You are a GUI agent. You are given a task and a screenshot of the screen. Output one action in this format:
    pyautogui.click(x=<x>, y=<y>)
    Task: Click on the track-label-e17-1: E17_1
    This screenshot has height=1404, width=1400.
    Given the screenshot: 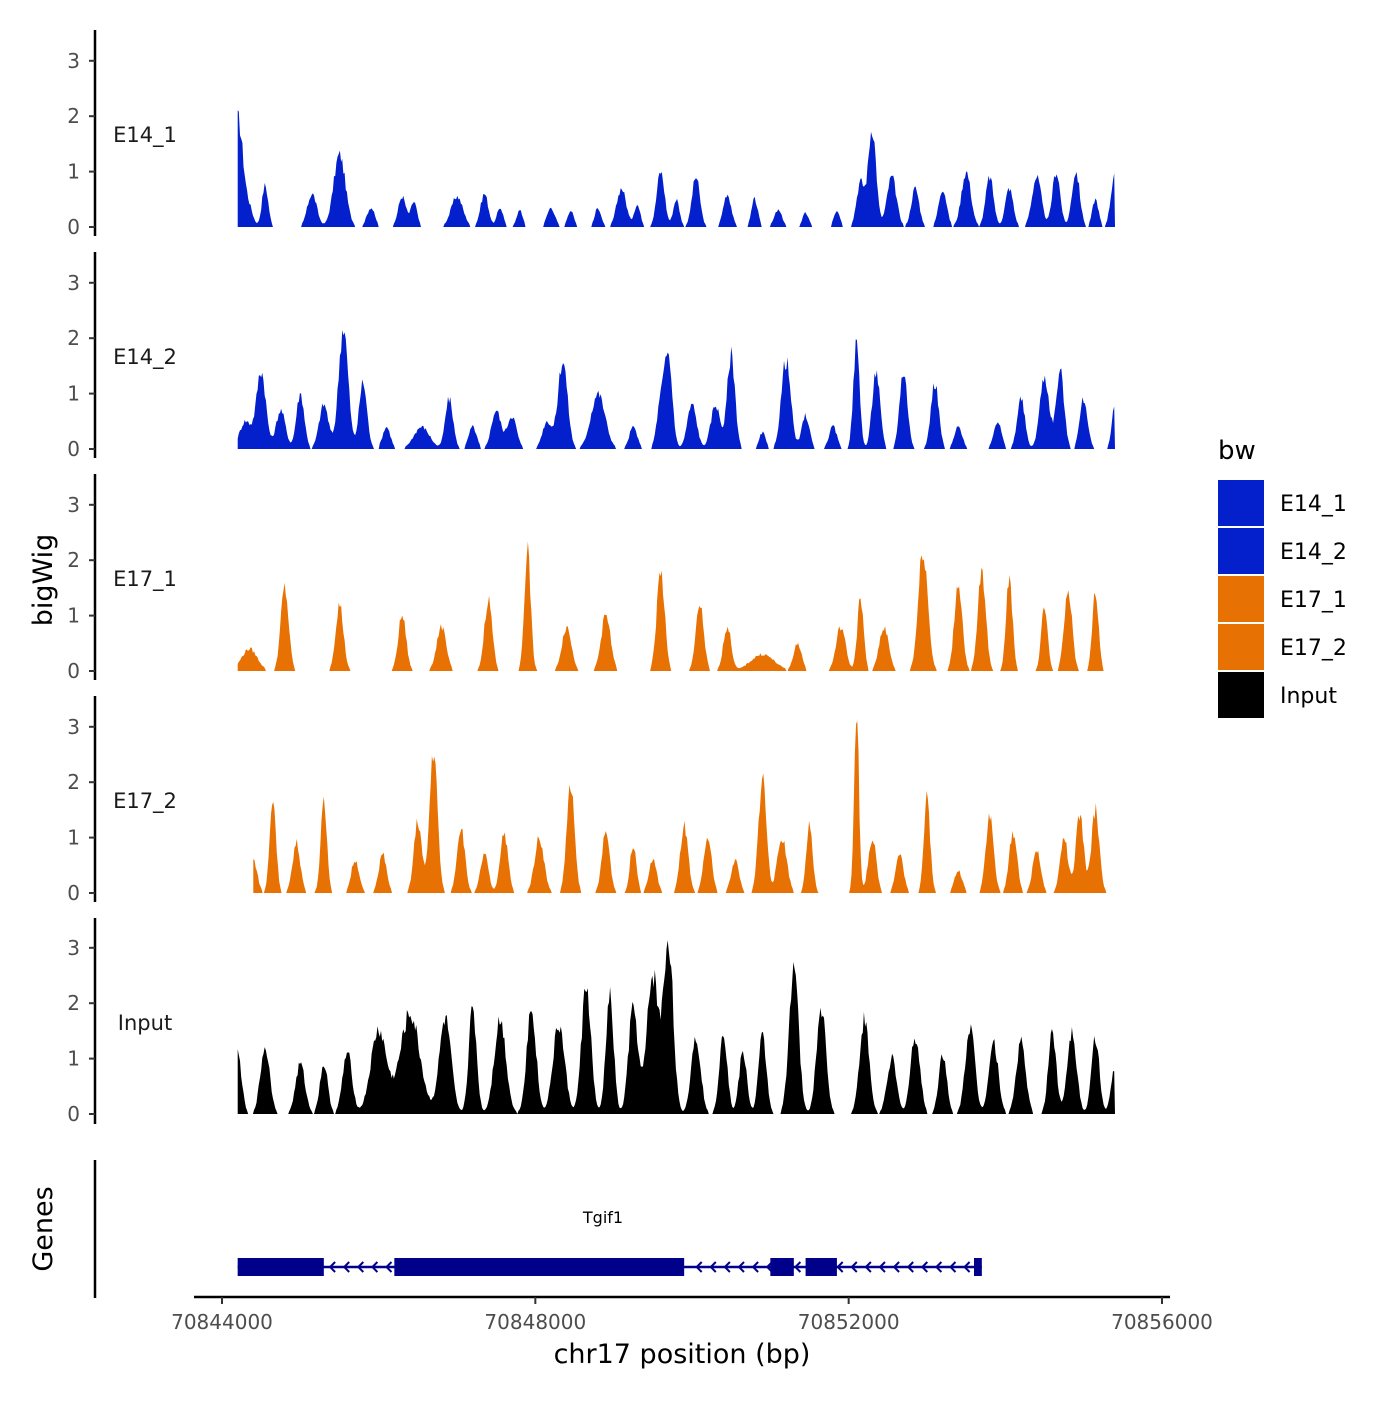 What is the action you would take?
    pyautogui.click(x=145, y=579)
    